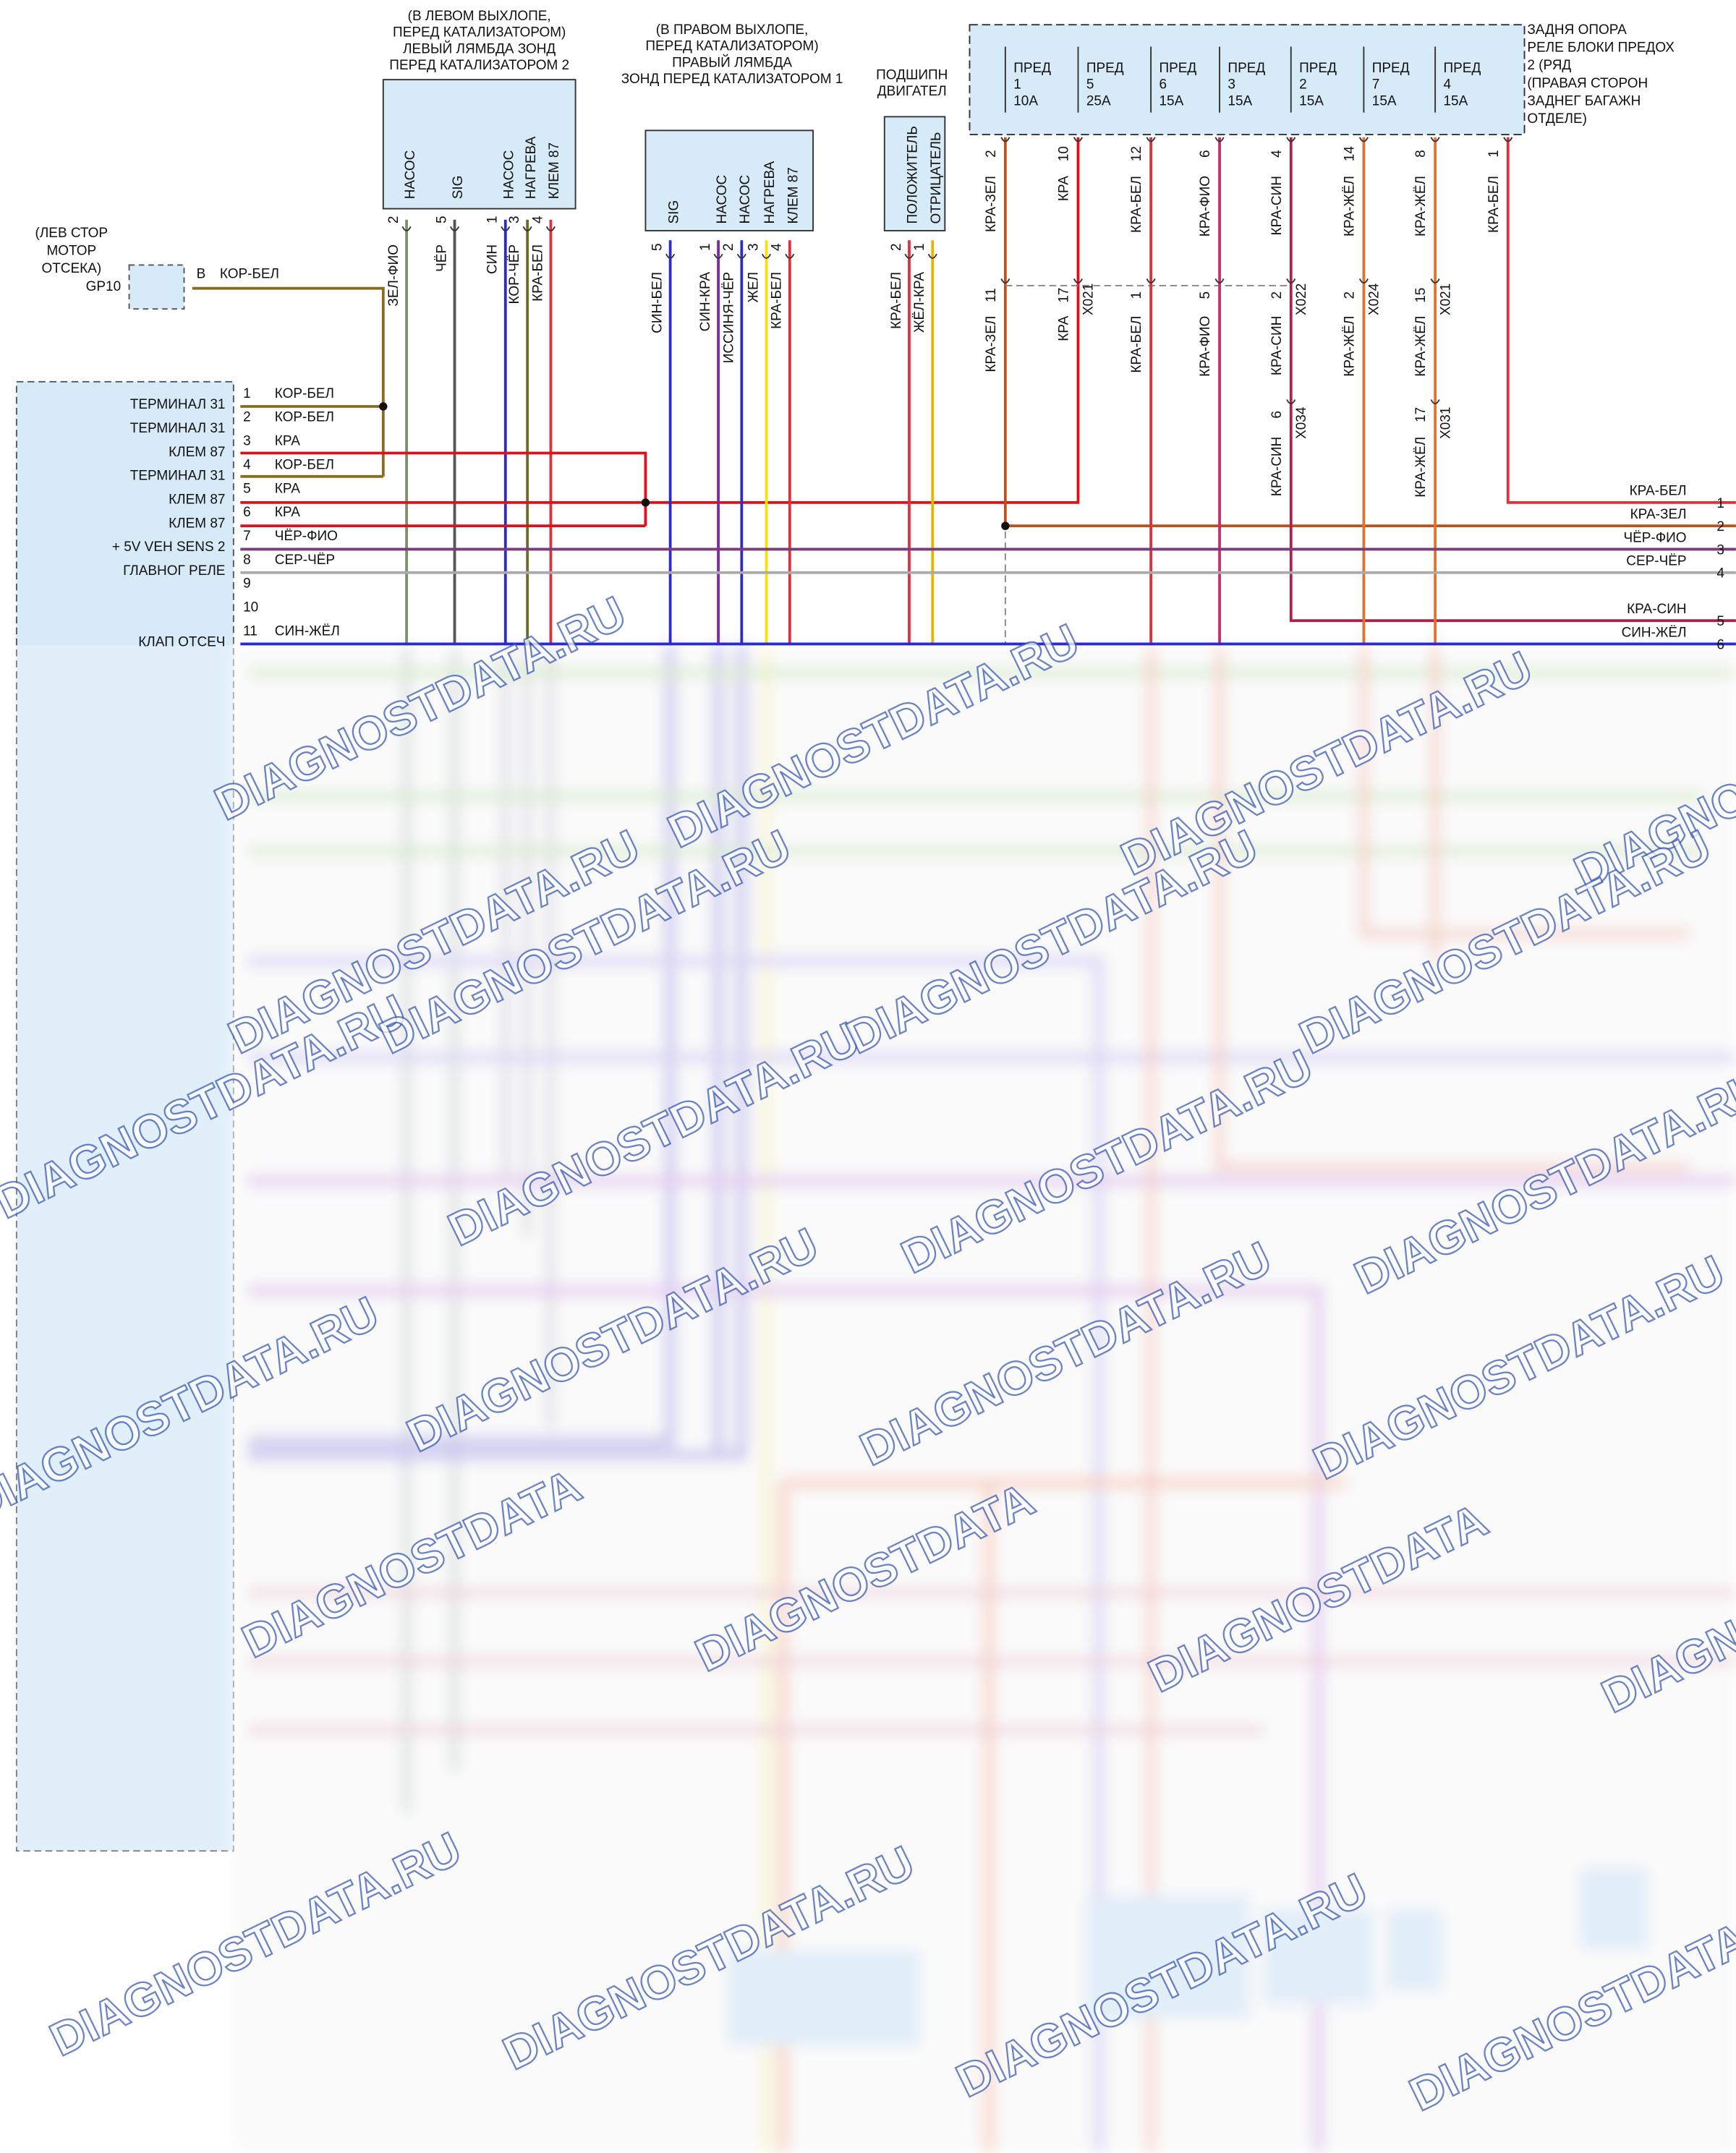 The height and width of the screenshot is (2153, 1736). I want to click on pin-number: 9, so click(247, 584).